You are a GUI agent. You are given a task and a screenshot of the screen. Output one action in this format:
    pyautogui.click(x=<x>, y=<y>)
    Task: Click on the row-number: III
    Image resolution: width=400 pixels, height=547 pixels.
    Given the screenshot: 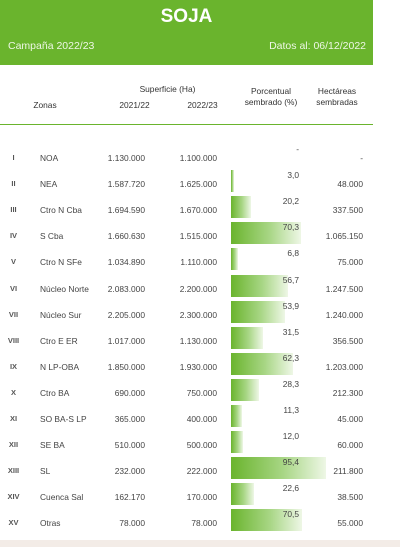 What is the action you would take?
    pyautogui.click(x=13, y=210)
    